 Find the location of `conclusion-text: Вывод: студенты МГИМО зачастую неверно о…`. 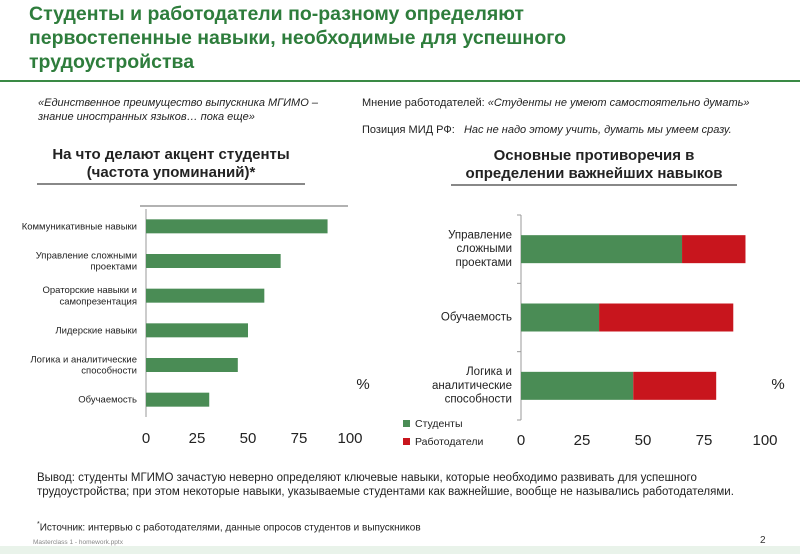

conclusion-text: Вывод: студенты МГИМО зачастую неверно о… is located at coordinates (385, 485).